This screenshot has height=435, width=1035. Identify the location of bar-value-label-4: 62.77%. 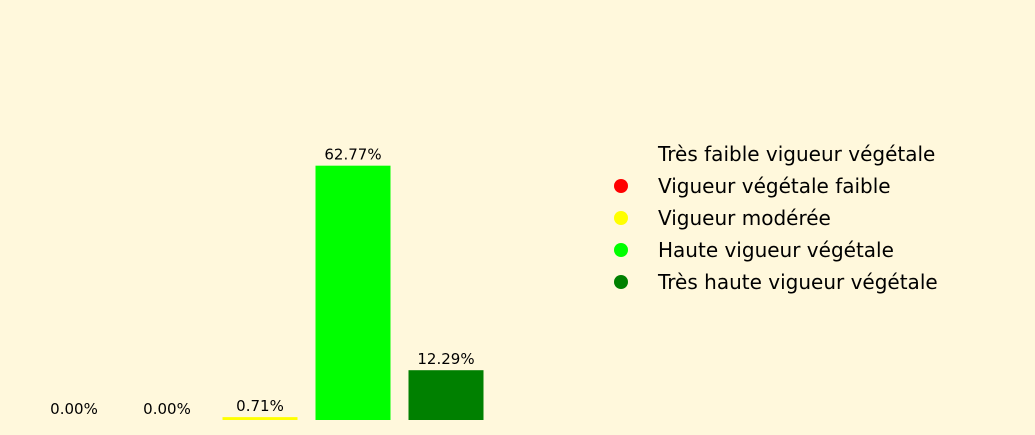
(352, 155).